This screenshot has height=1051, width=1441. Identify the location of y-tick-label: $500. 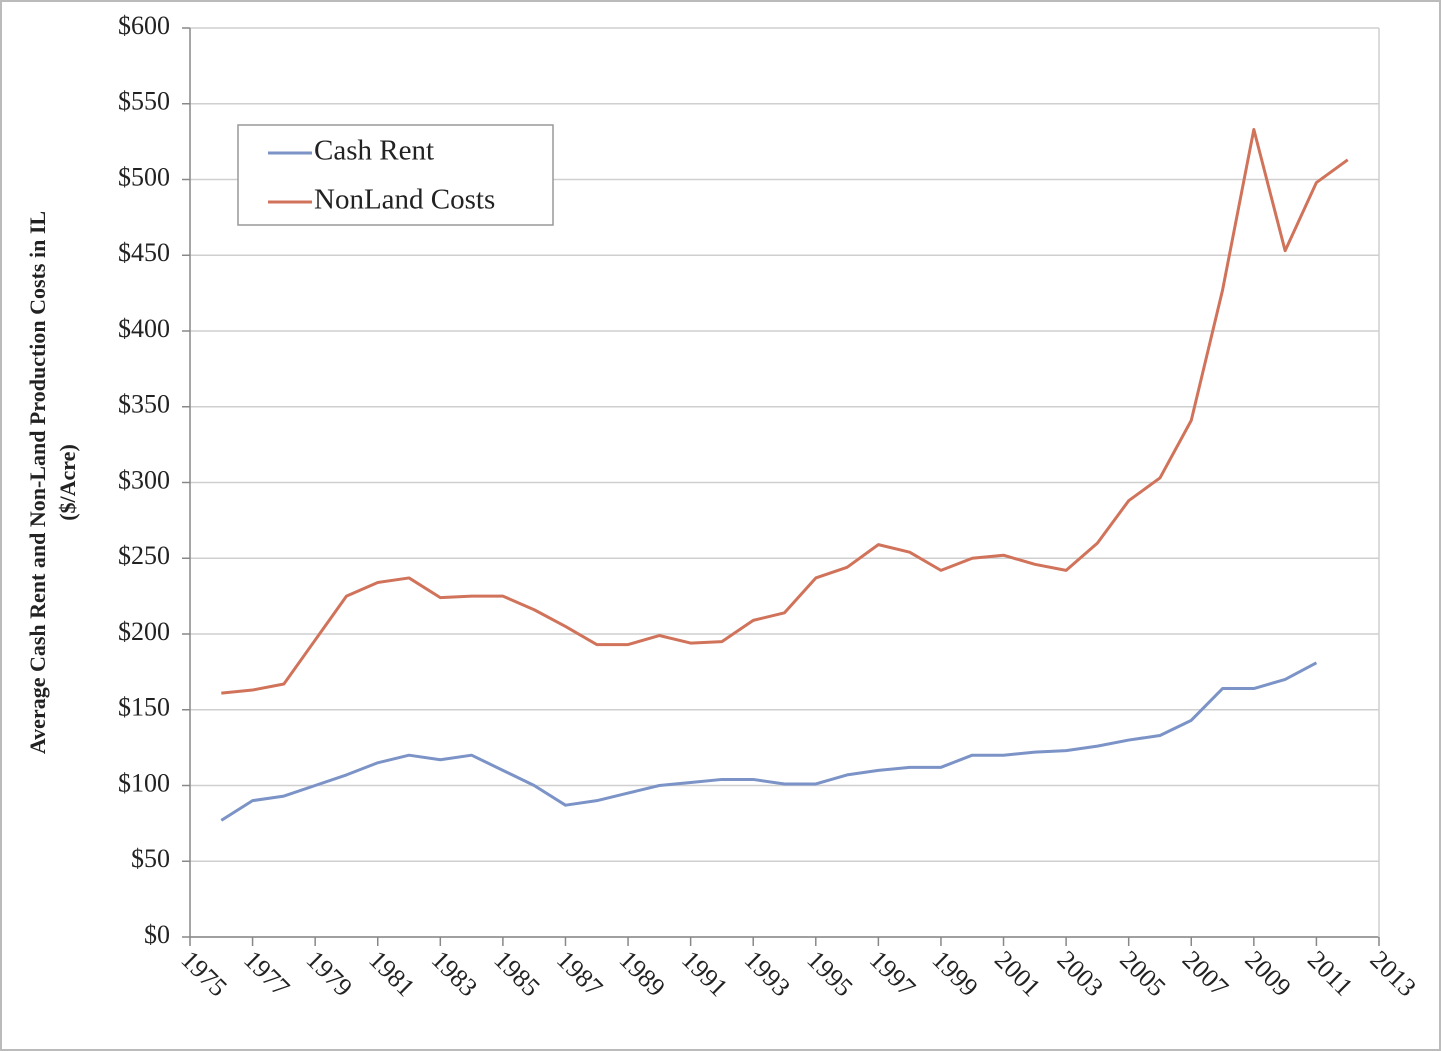
(144, 176).